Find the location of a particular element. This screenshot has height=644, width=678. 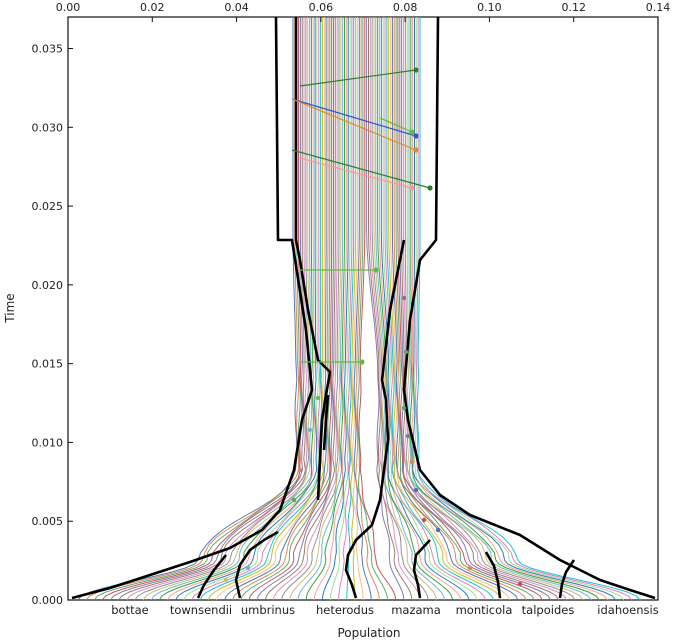

y-tick-label: 0.010 is located at coordinates (48, 442).